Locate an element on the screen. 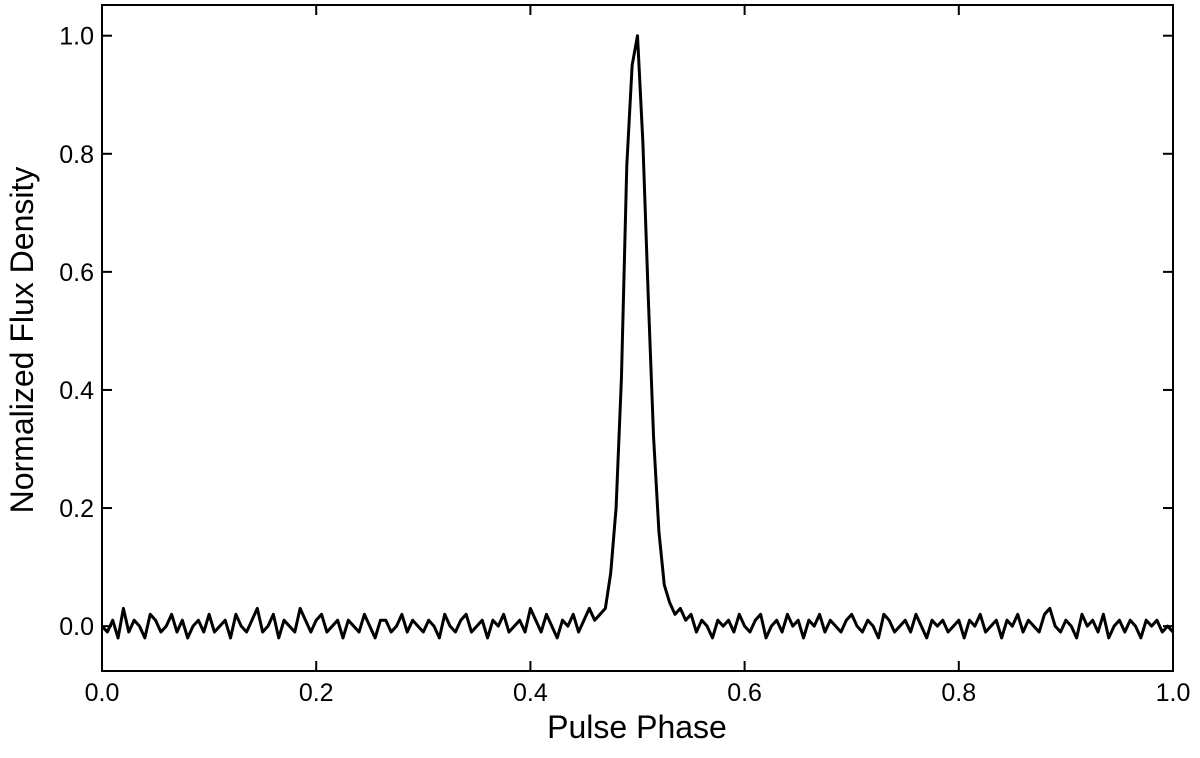 This screenshot has height=758, width=1200. x-tick-label: 0.8 is located at coordinates (958, 693).